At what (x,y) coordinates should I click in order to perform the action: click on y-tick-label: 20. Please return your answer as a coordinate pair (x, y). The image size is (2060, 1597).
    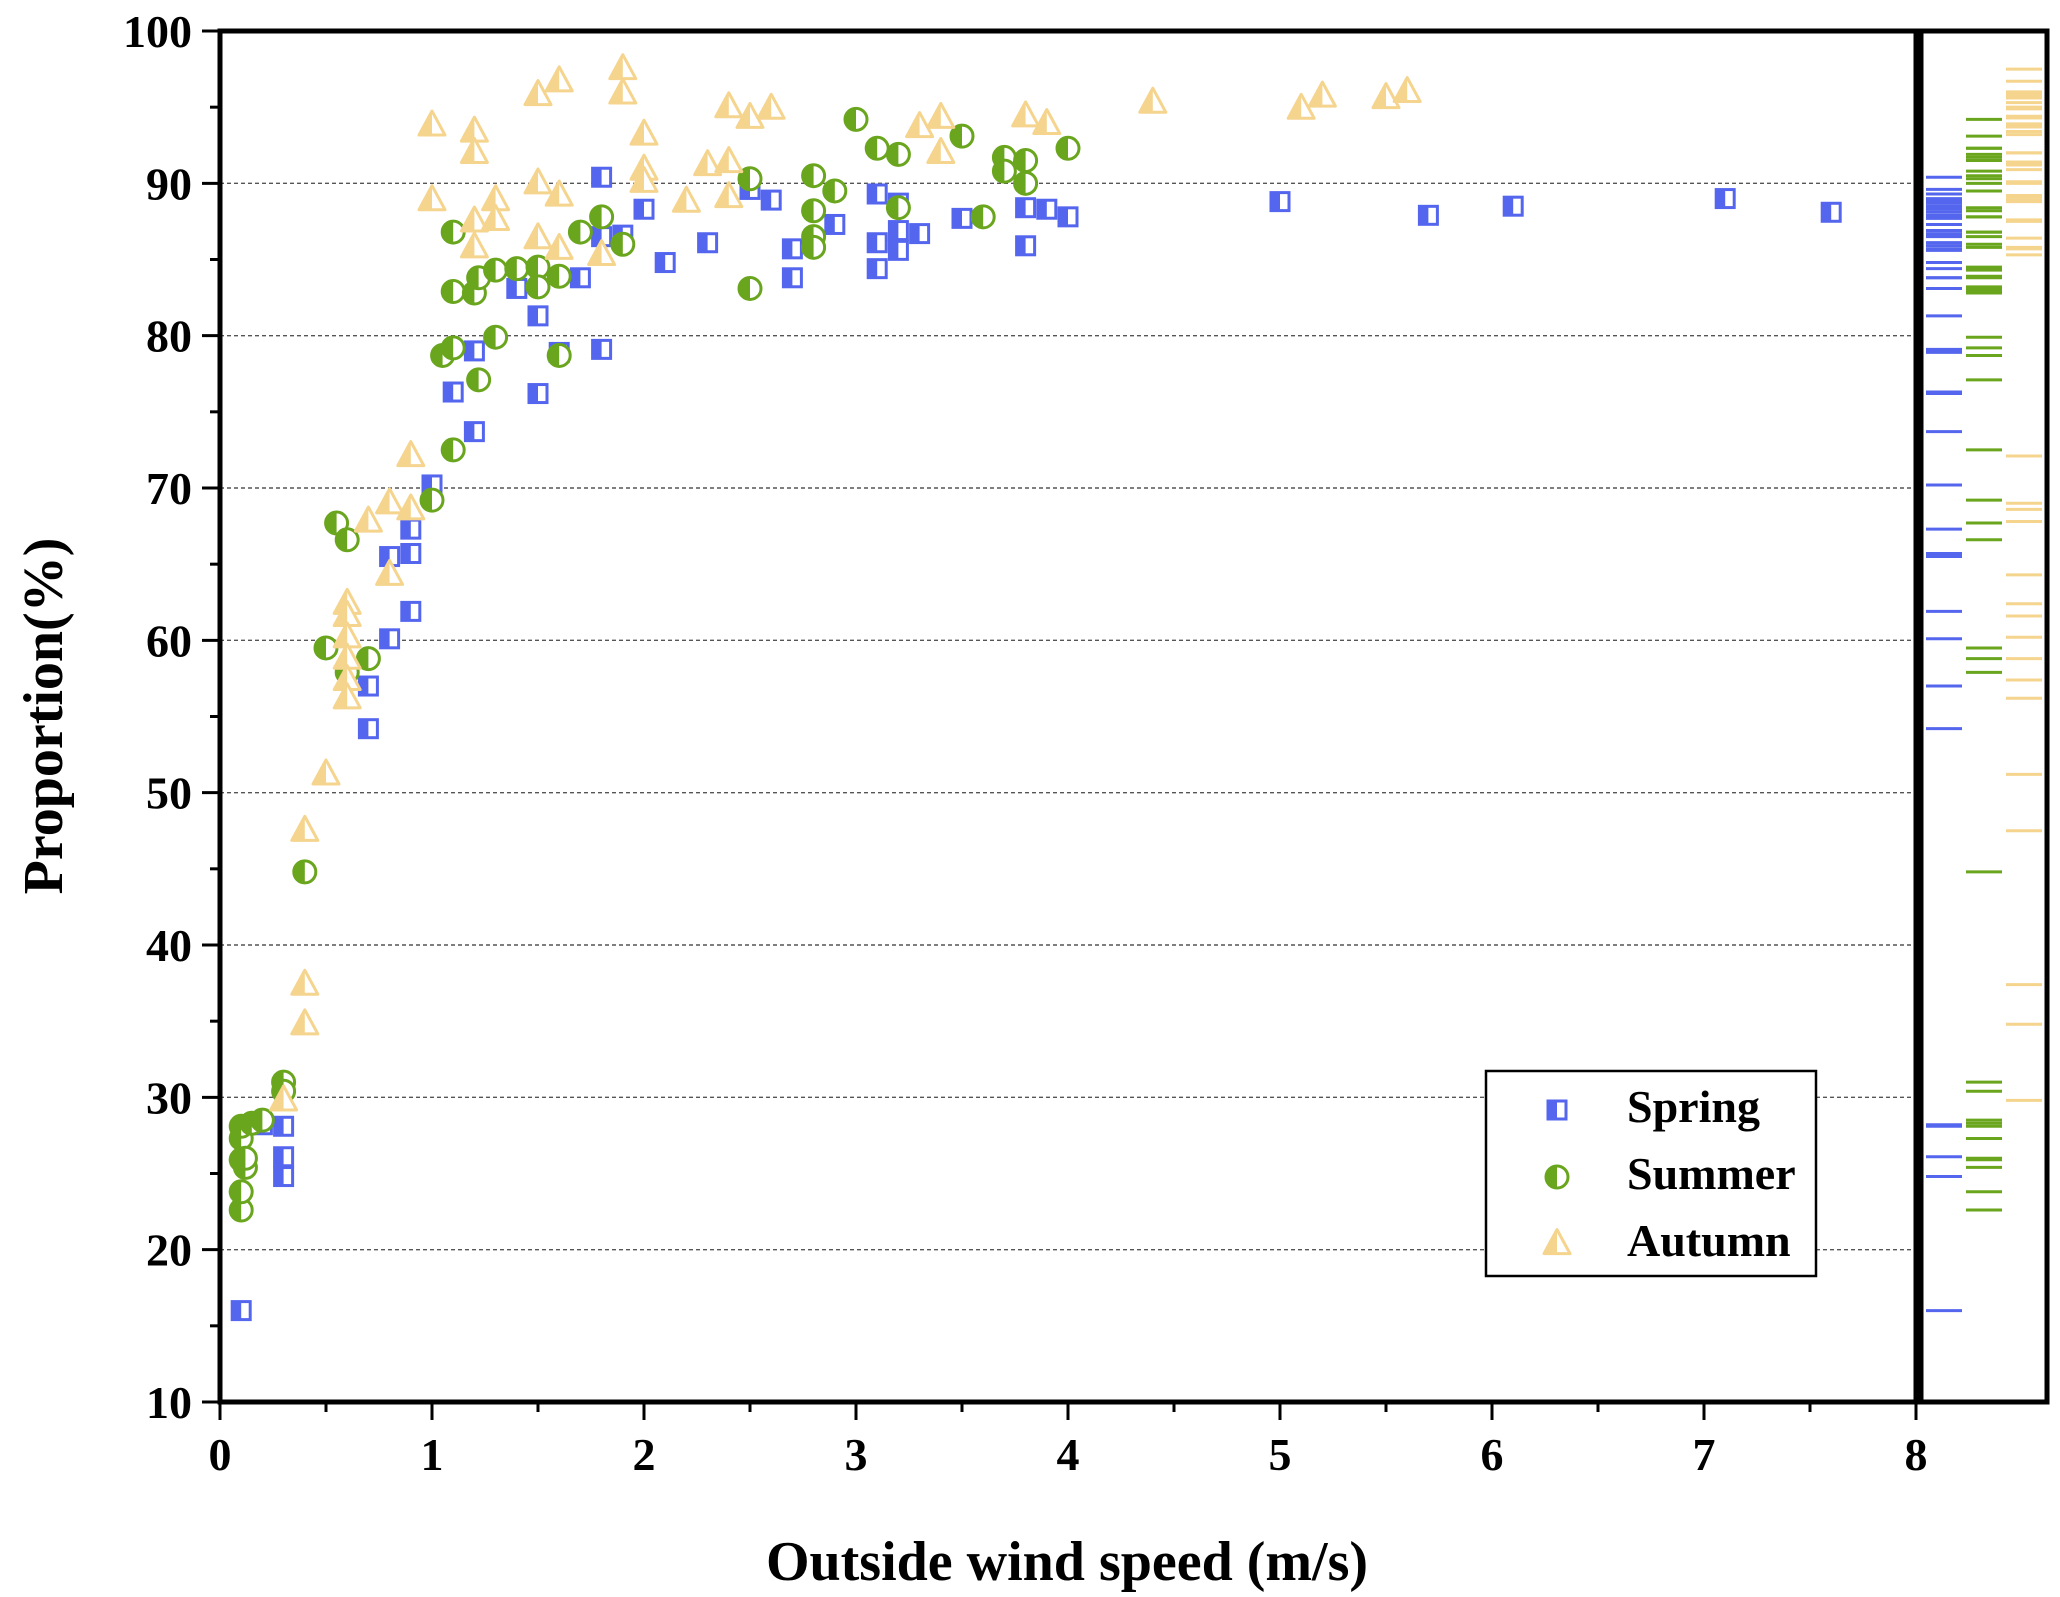
    Looking at the image, I should click on (169, 1250).